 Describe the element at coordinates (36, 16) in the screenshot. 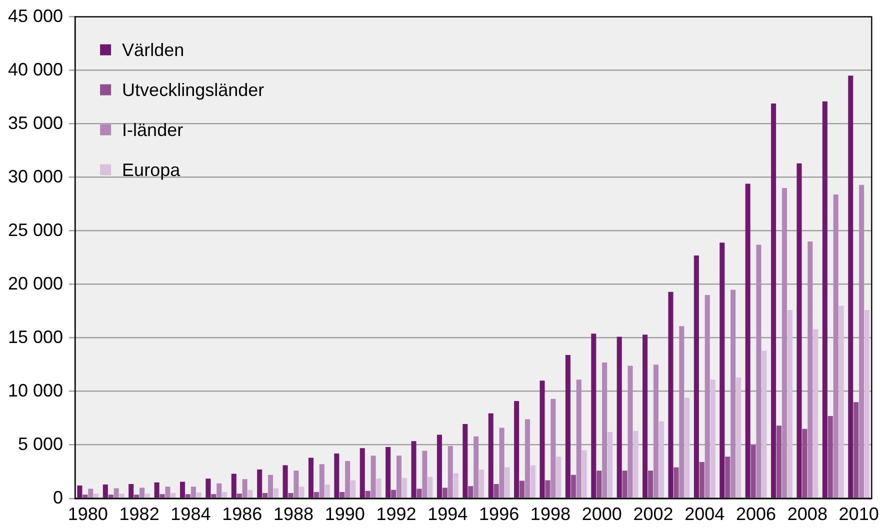

I see `y-tick-label: 45 000` at that location.